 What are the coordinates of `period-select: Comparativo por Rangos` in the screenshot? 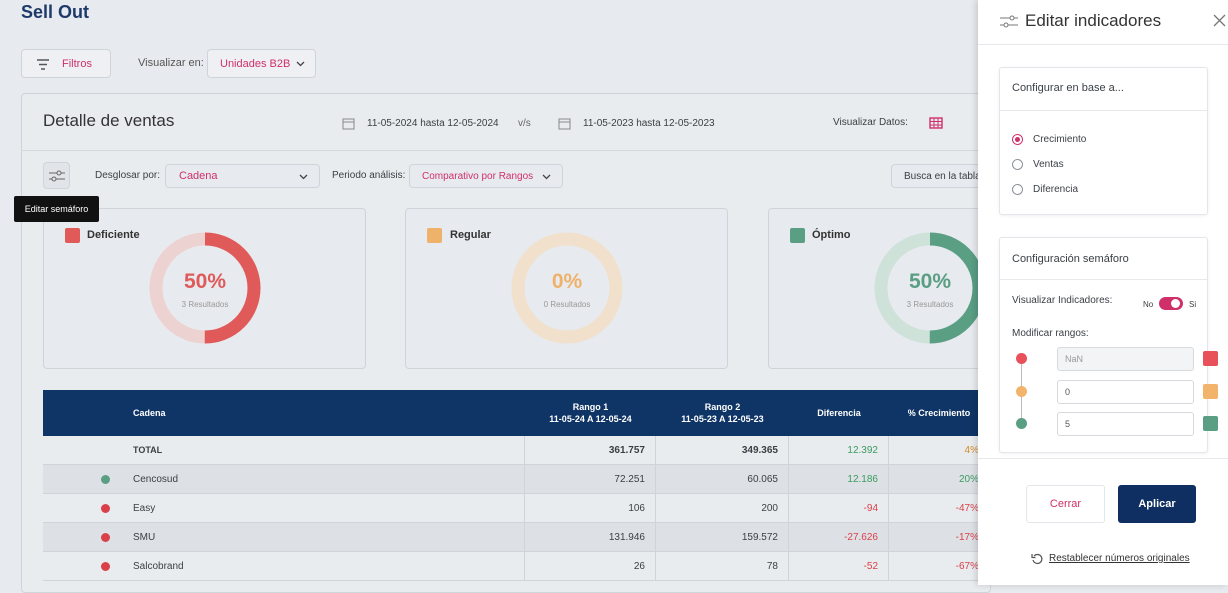 It's located at (486, 176).